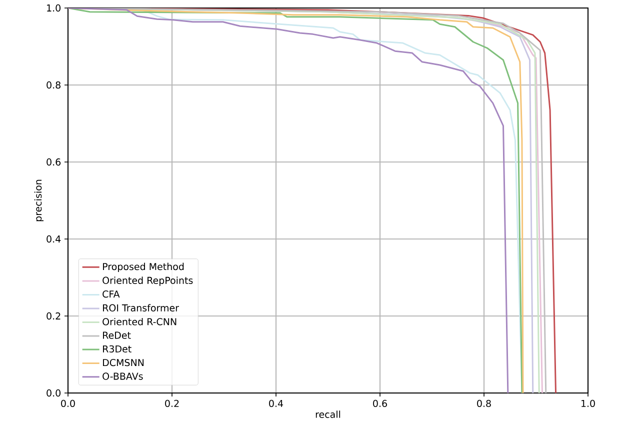 The height and width of the screenshot is (444, 620). I want to click on y-tick-label: 0.6, so click(53, 162).